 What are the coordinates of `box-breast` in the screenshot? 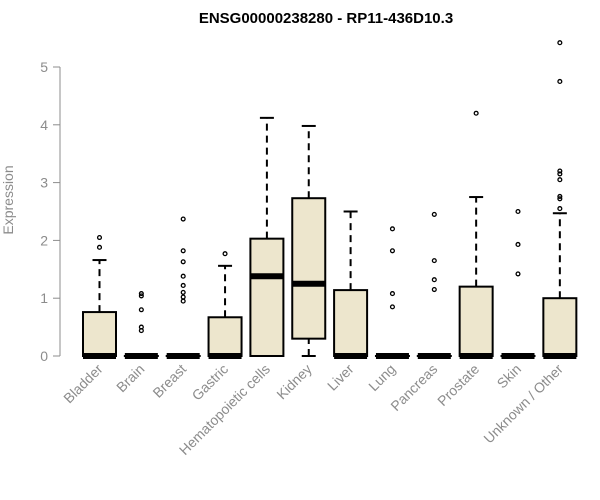 It's located at (183, 287).